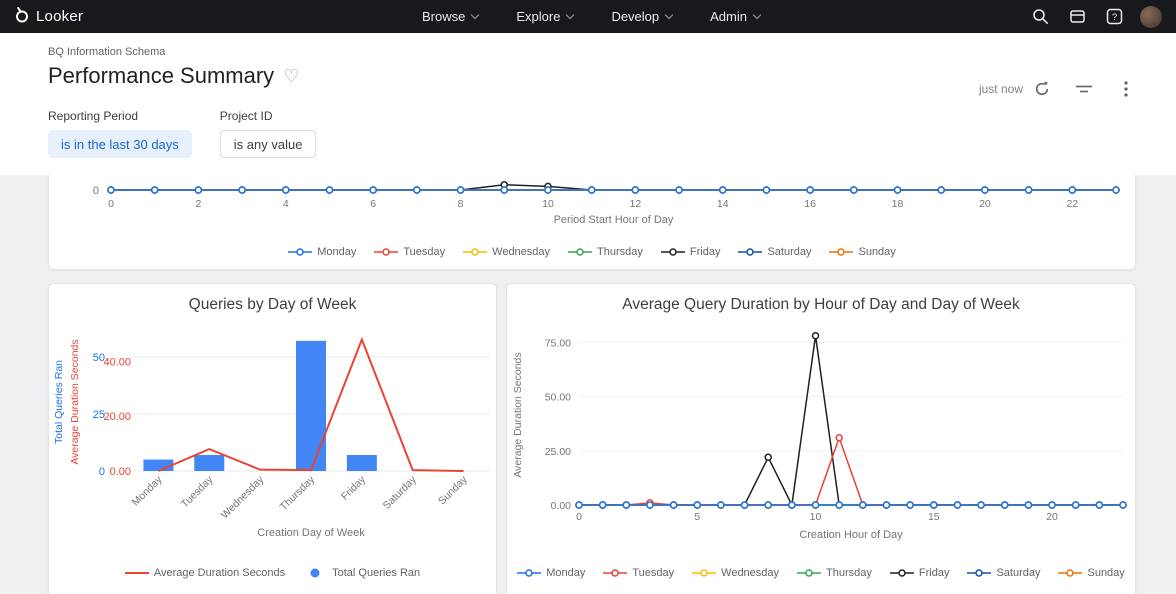 This screenshot has width=1176, height=594. What do you see at coordinates (636, 204) in the screenshot?
I see `svg-text: 12` at bounding box center [636, 204].